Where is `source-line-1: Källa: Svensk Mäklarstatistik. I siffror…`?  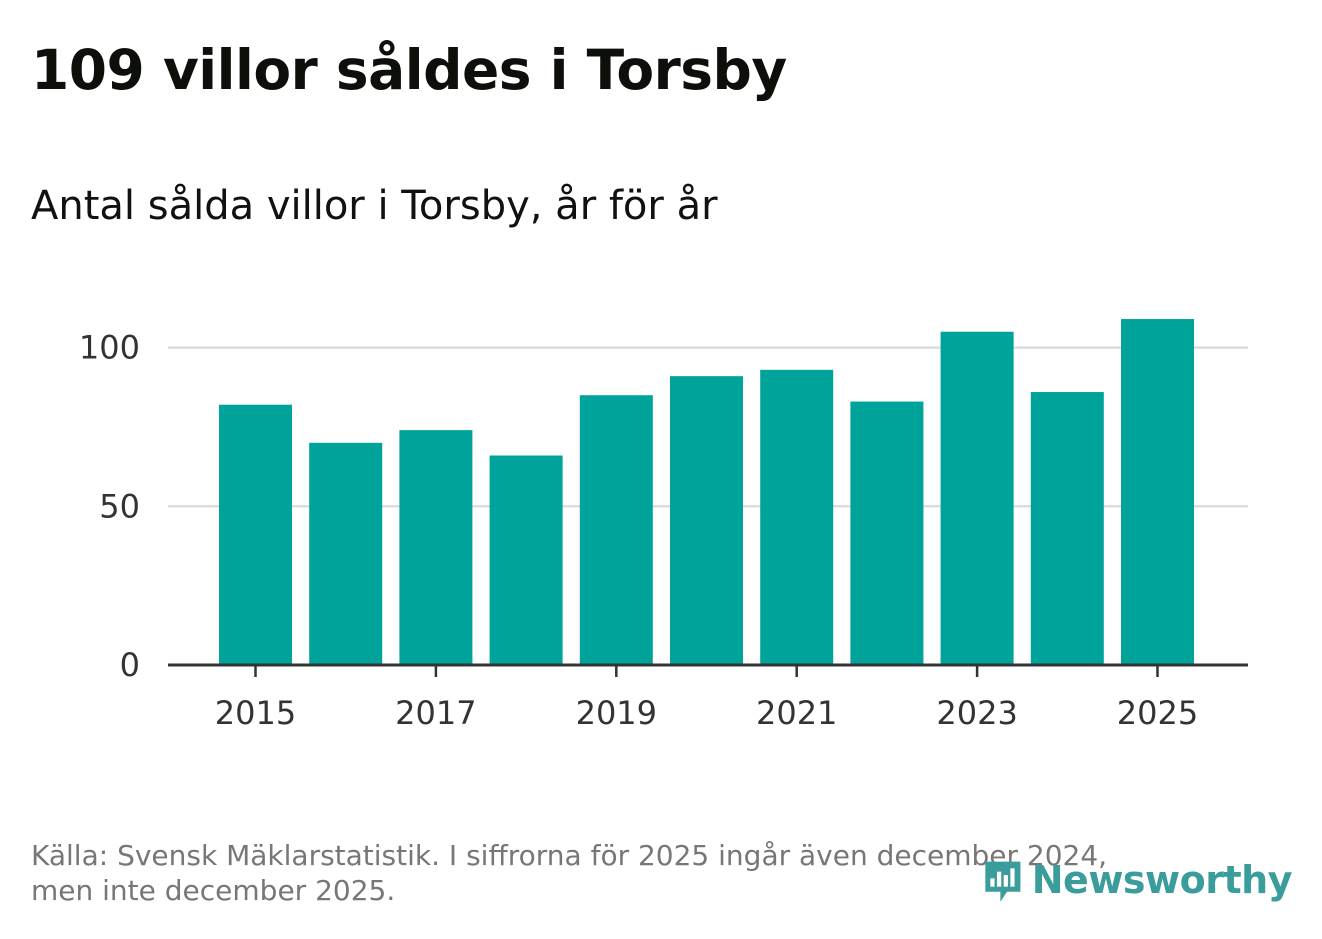 source-line-1: Källa: Svensk Mäklarstatistik. I siffror… is located at coordinates (569, 855).